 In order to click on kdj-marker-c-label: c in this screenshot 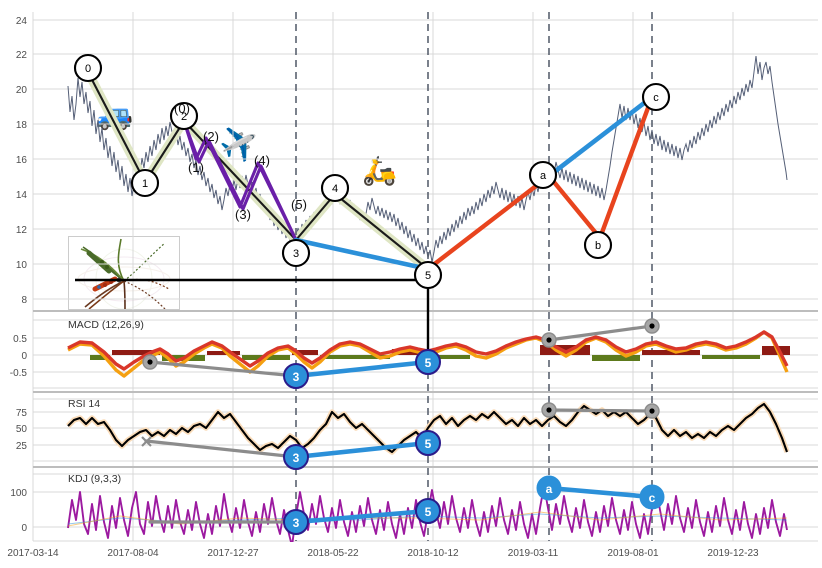, I will do `click(652, 498)`.